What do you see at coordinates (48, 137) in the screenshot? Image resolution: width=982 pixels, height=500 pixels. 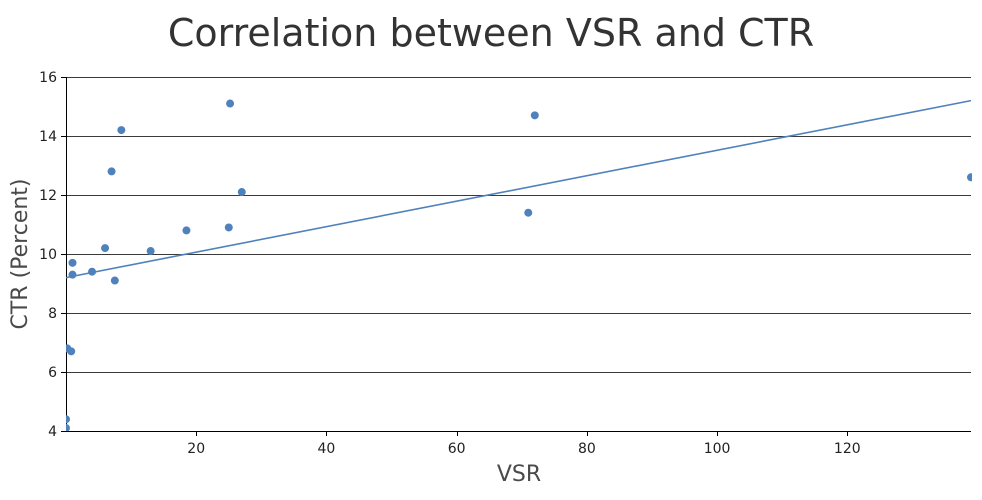 I see `y-tick-label: 14` at bounding box center [48, 137].